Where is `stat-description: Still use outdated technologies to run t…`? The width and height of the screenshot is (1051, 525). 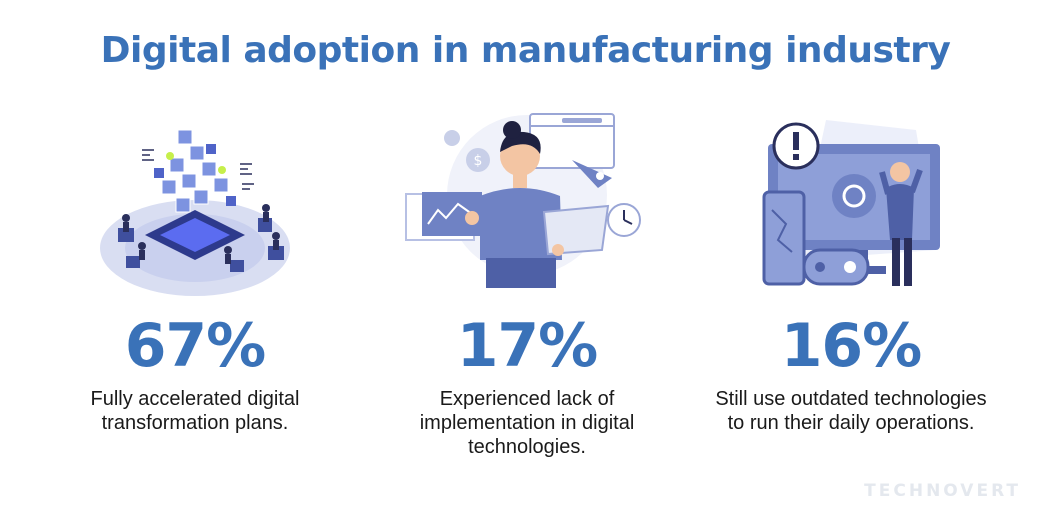 stat-description: Still use outdated technologies to run t… is located at coordinates (851, 411).